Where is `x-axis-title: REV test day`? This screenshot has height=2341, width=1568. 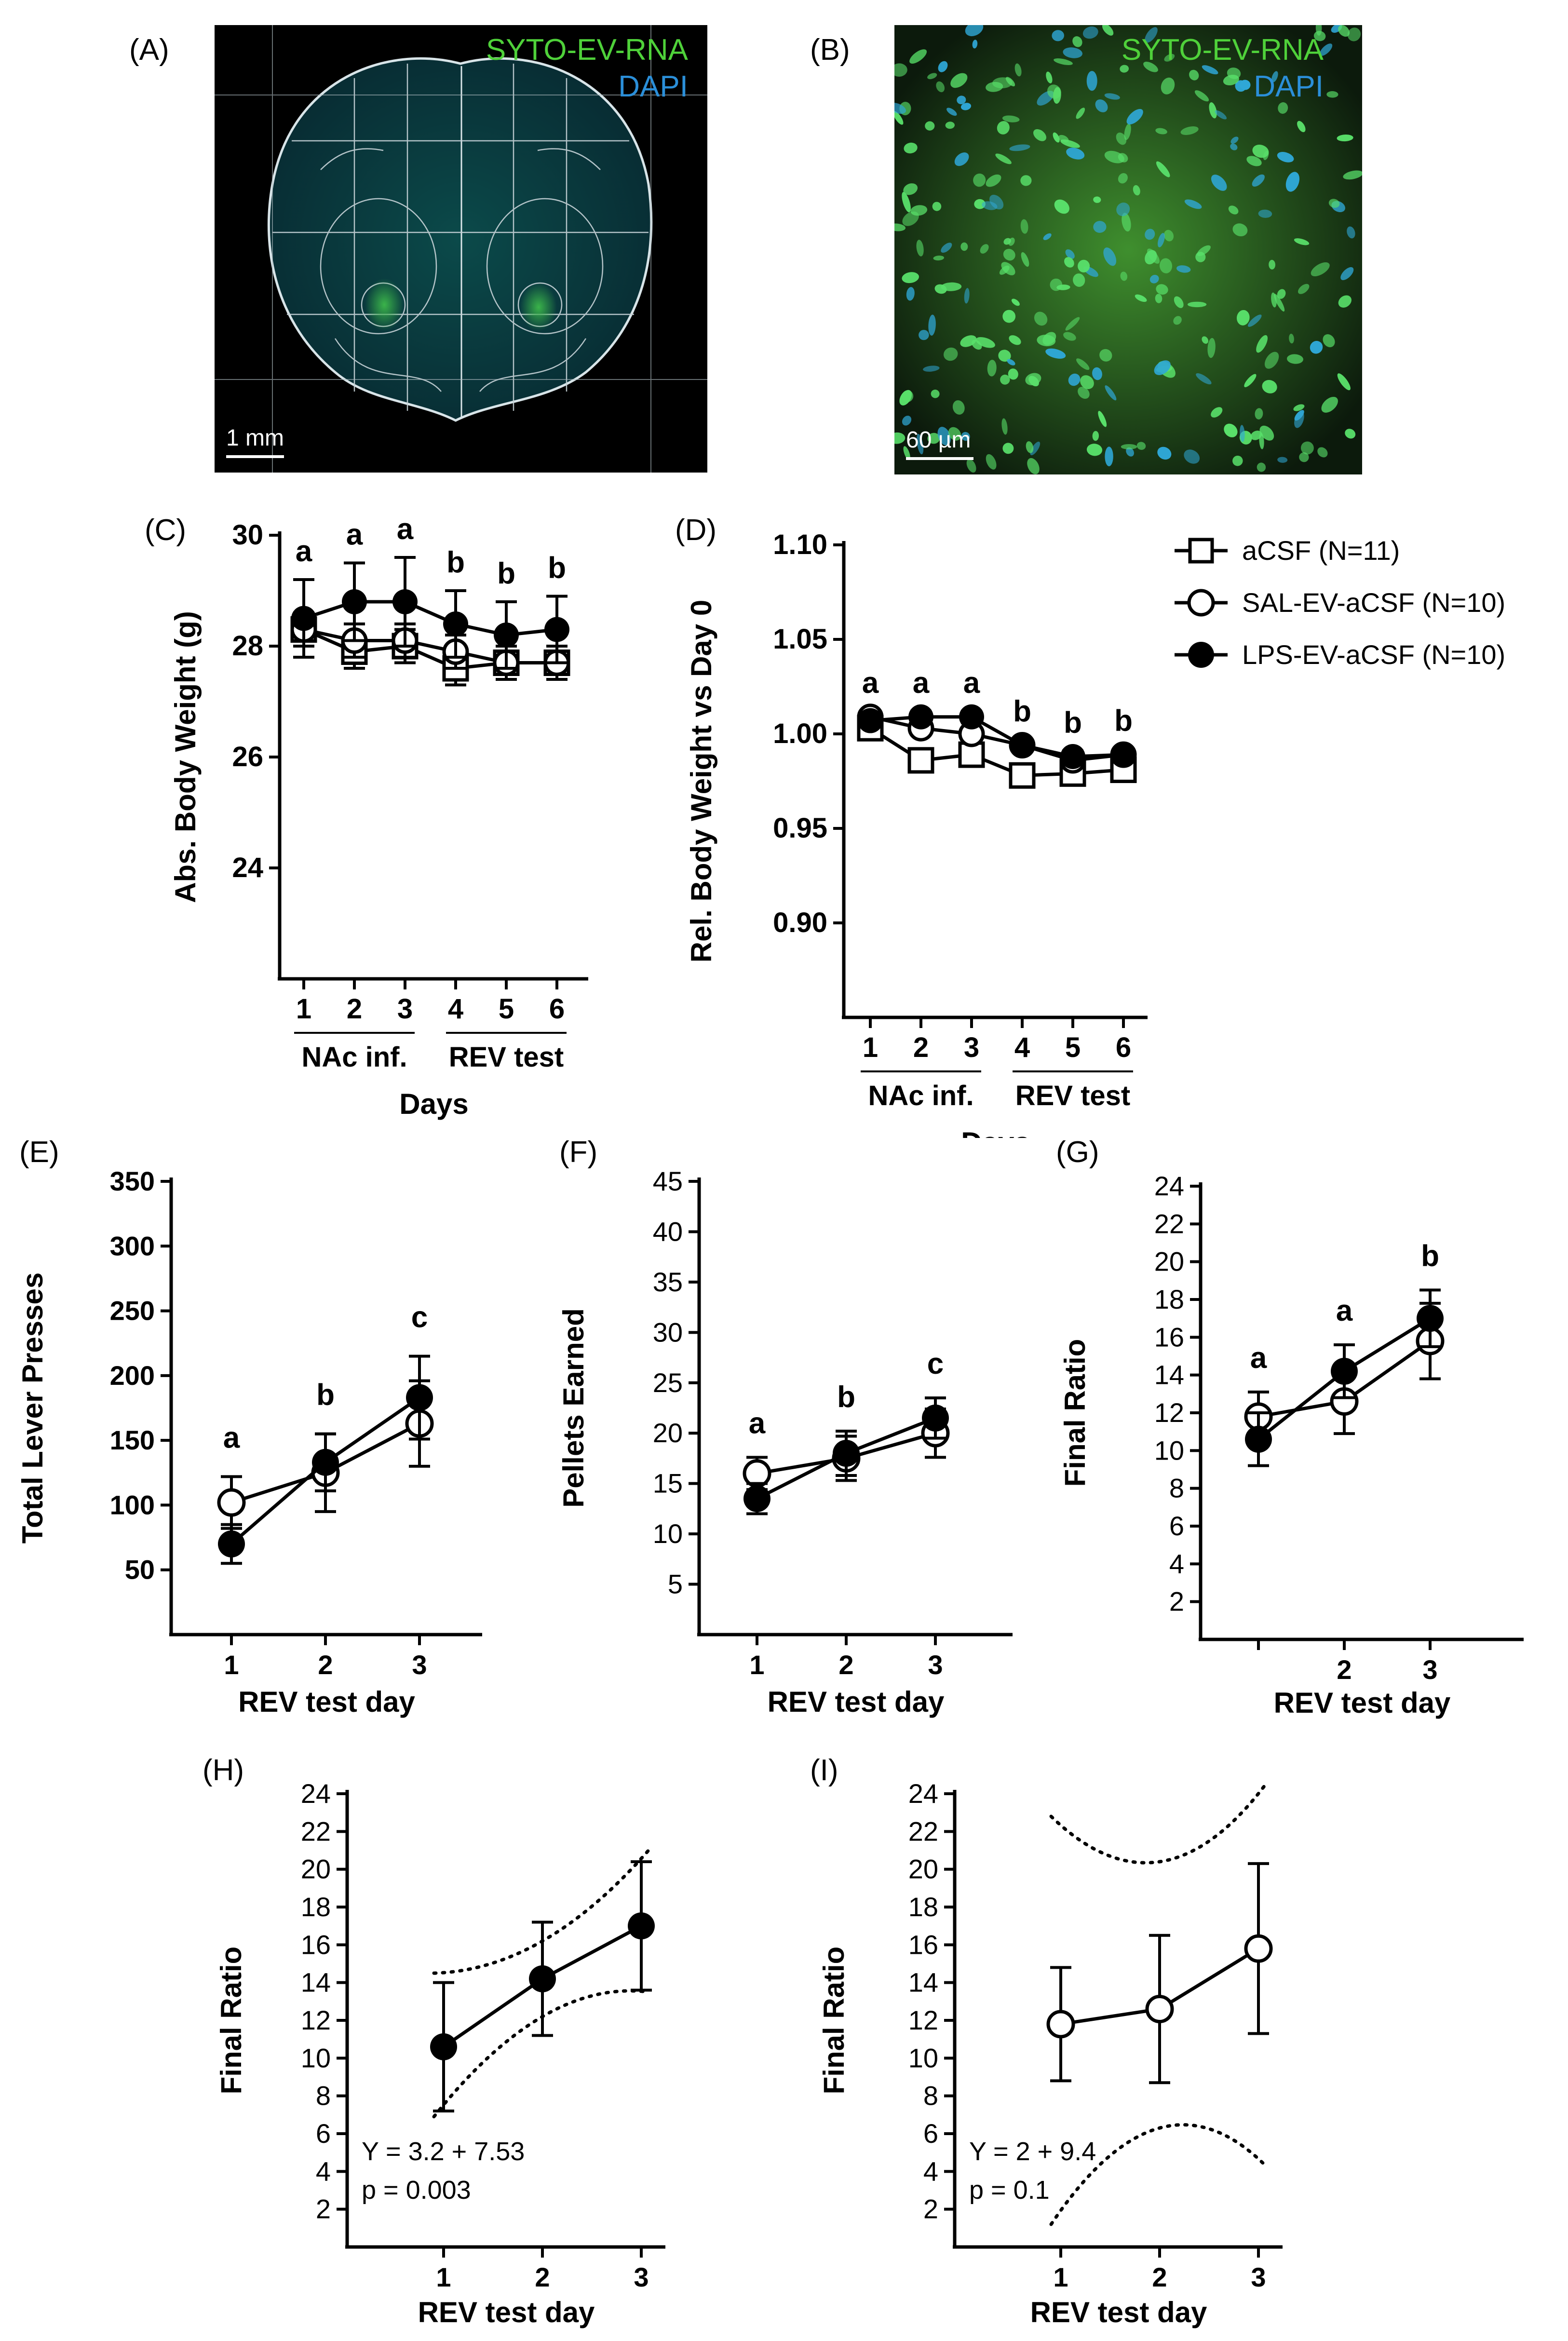
x-axis-title: REV test day is located at coordinates (507, 2312).